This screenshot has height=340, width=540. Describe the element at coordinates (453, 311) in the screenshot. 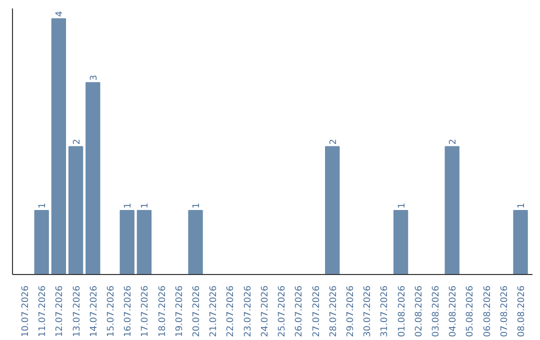

I see `x-tick-label: 04.08.2026` at that location.